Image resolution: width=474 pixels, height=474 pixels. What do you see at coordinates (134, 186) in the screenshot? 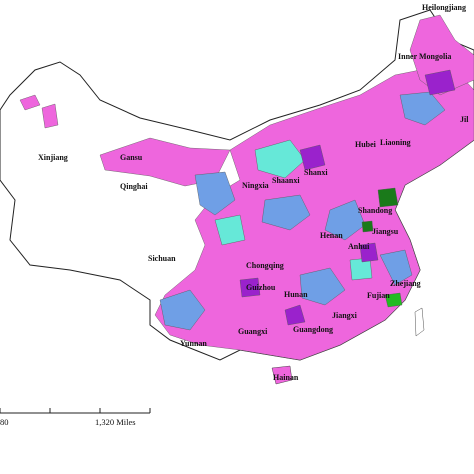
I see `region-label: Qinghai` at bounding box center [134, 186].